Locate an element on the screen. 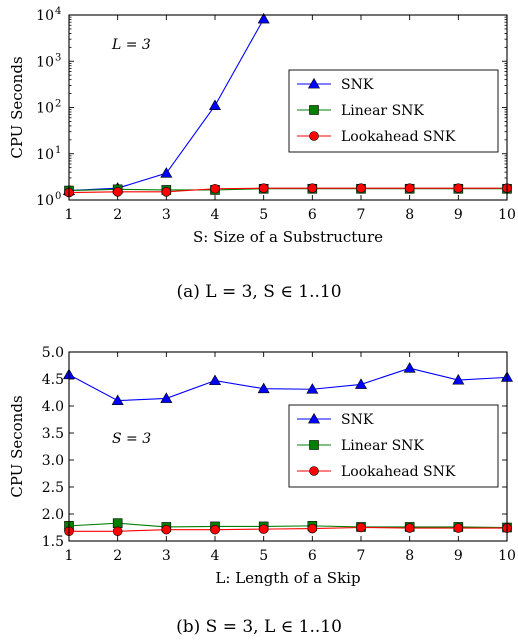  panel-caption: (b) S = 3, L ∈ 1..10 is located at coordinates (259, 627).